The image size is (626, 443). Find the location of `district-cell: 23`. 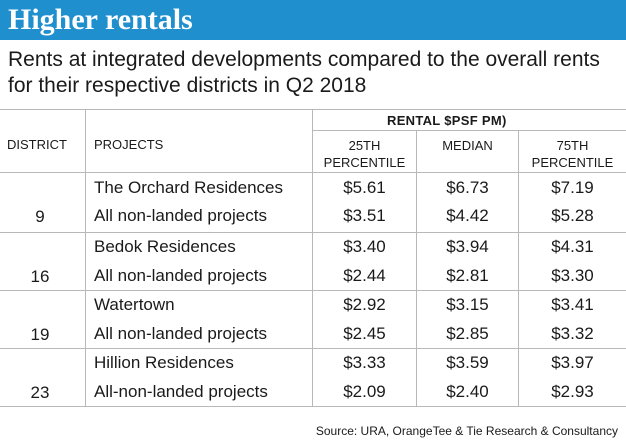

district-cell: 23 is located at coordinates (40, 392).